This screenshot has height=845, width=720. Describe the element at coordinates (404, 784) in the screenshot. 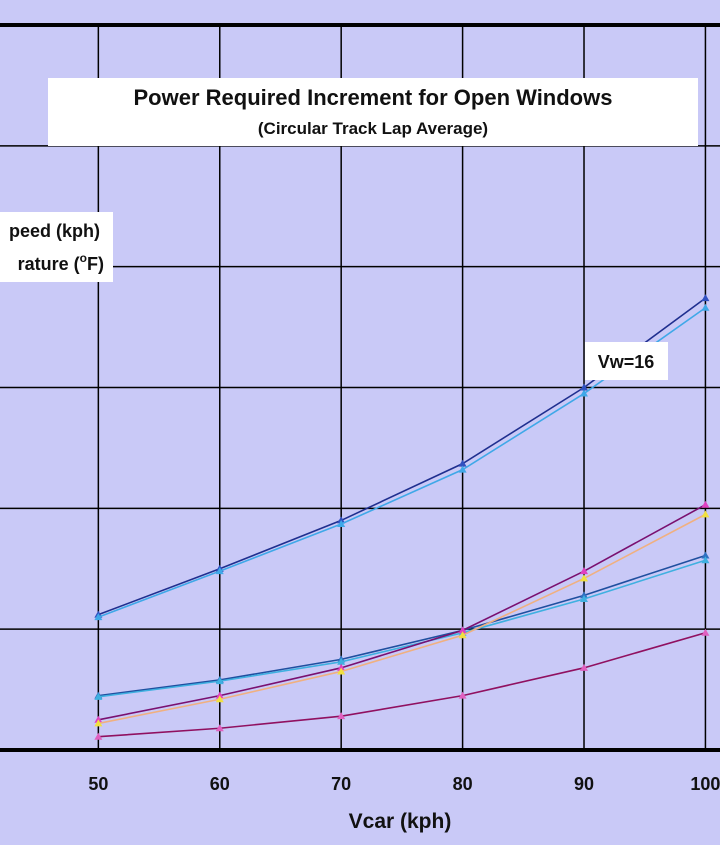

I see `x-tick-labels: 50 60 70 80 90 100` at that location.